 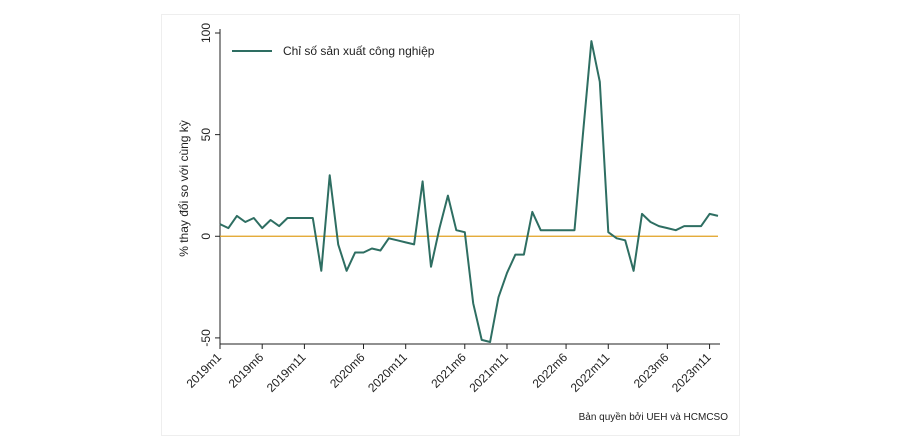 What do you see at coordinates (590, 372) in the screenshot?
I see `x-tick-label: 2022m11` at bounding box center [590, 372].